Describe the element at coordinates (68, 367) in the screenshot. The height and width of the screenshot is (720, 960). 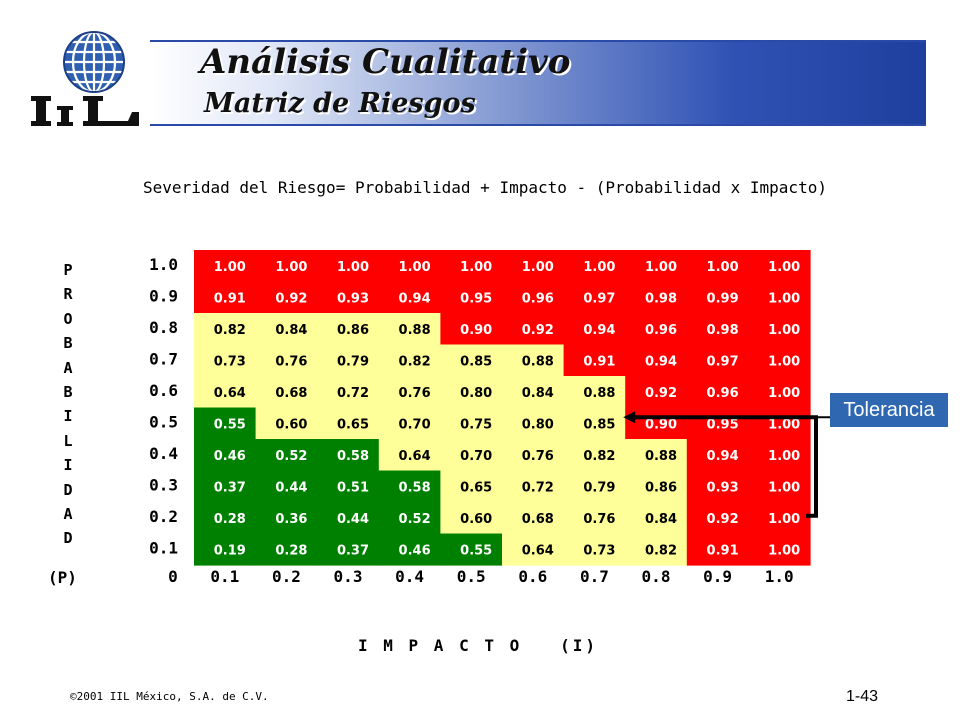
I see `probabilidad-letter: A` at that location.